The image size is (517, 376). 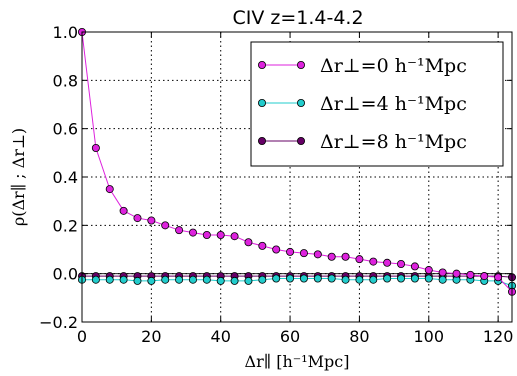 What do you see at coordinates (393, 142) in the screenshot?
I see `legend-label: Δr⊥=8 h⁻¹Mpc` at bounding box center [393, 142].